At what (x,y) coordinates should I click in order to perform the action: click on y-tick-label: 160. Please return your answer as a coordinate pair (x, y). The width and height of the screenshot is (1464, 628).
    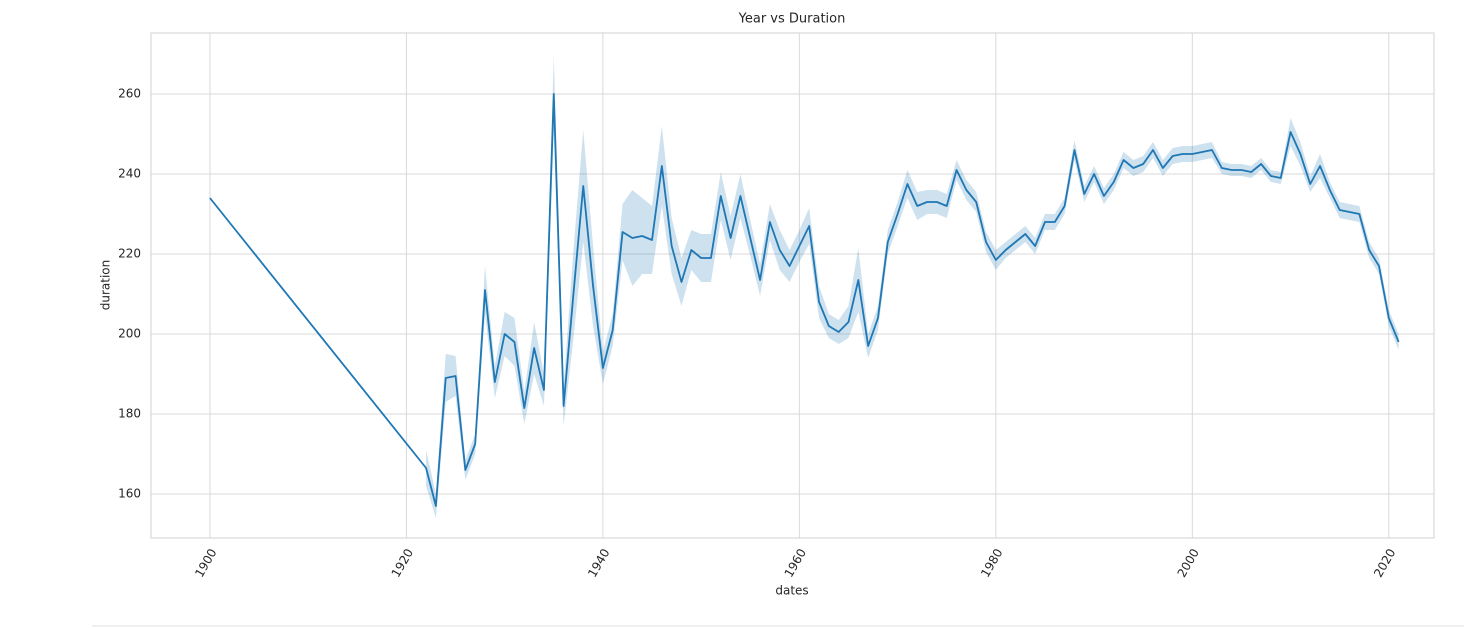
    Looking at the image, I should click on (129, 494).